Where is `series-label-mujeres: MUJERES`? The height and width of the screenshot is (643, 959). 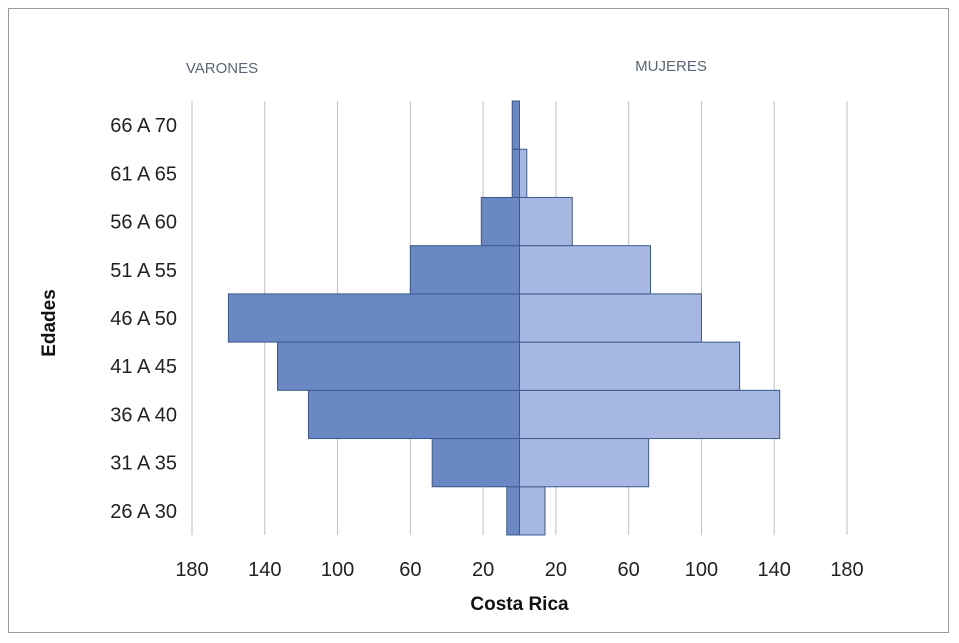 series-label-mujeres: MUJERES is located at coordinates (671, 66).